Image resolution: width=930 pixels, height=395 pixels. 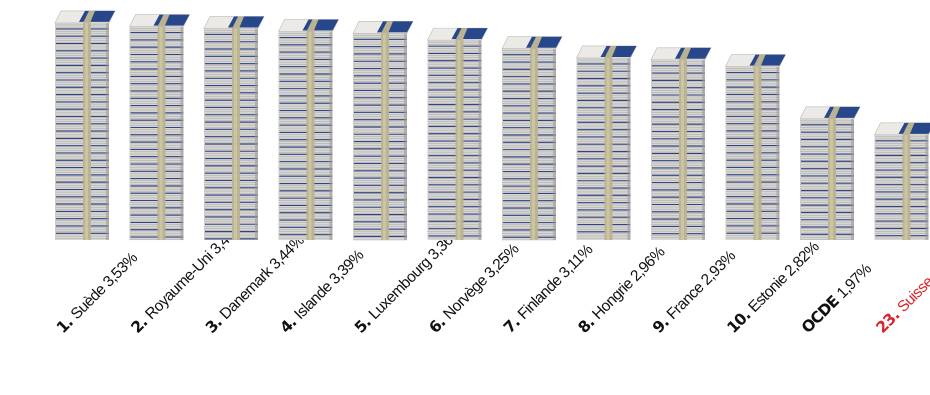 What do you see at coordinates (347, 267) in the screenshot?
I see `bar-label-value: 3,39%` at bounding box center [347, 267].